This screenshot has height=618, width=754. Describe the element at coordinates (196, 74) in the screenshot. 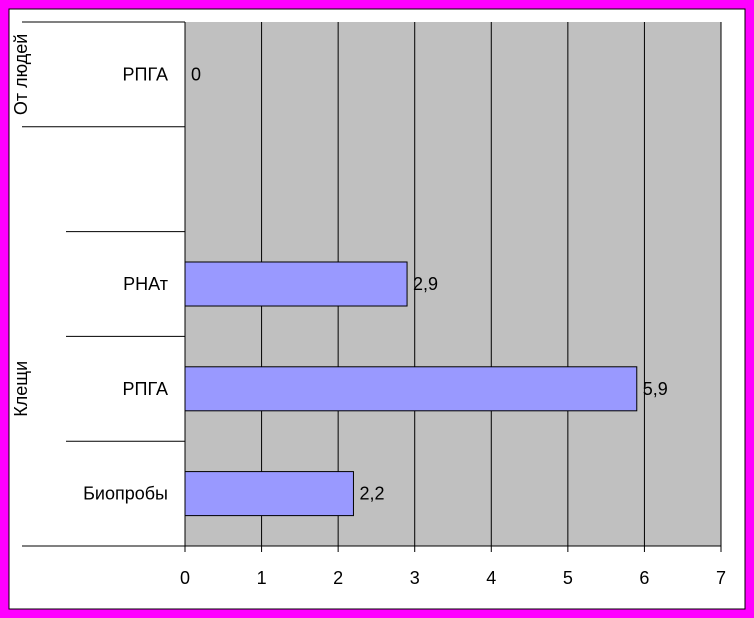

I see `data-label: 0` at that location.